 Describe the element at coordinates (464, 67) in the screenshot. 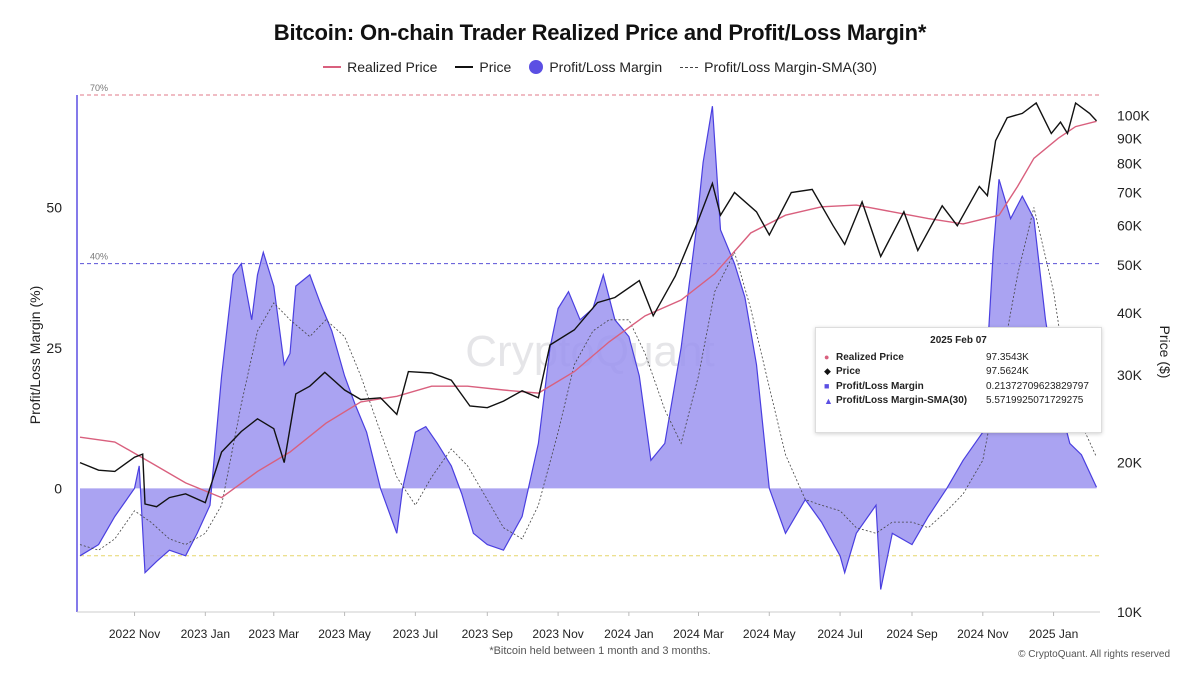

I see `legend-swatch-price` at that location.